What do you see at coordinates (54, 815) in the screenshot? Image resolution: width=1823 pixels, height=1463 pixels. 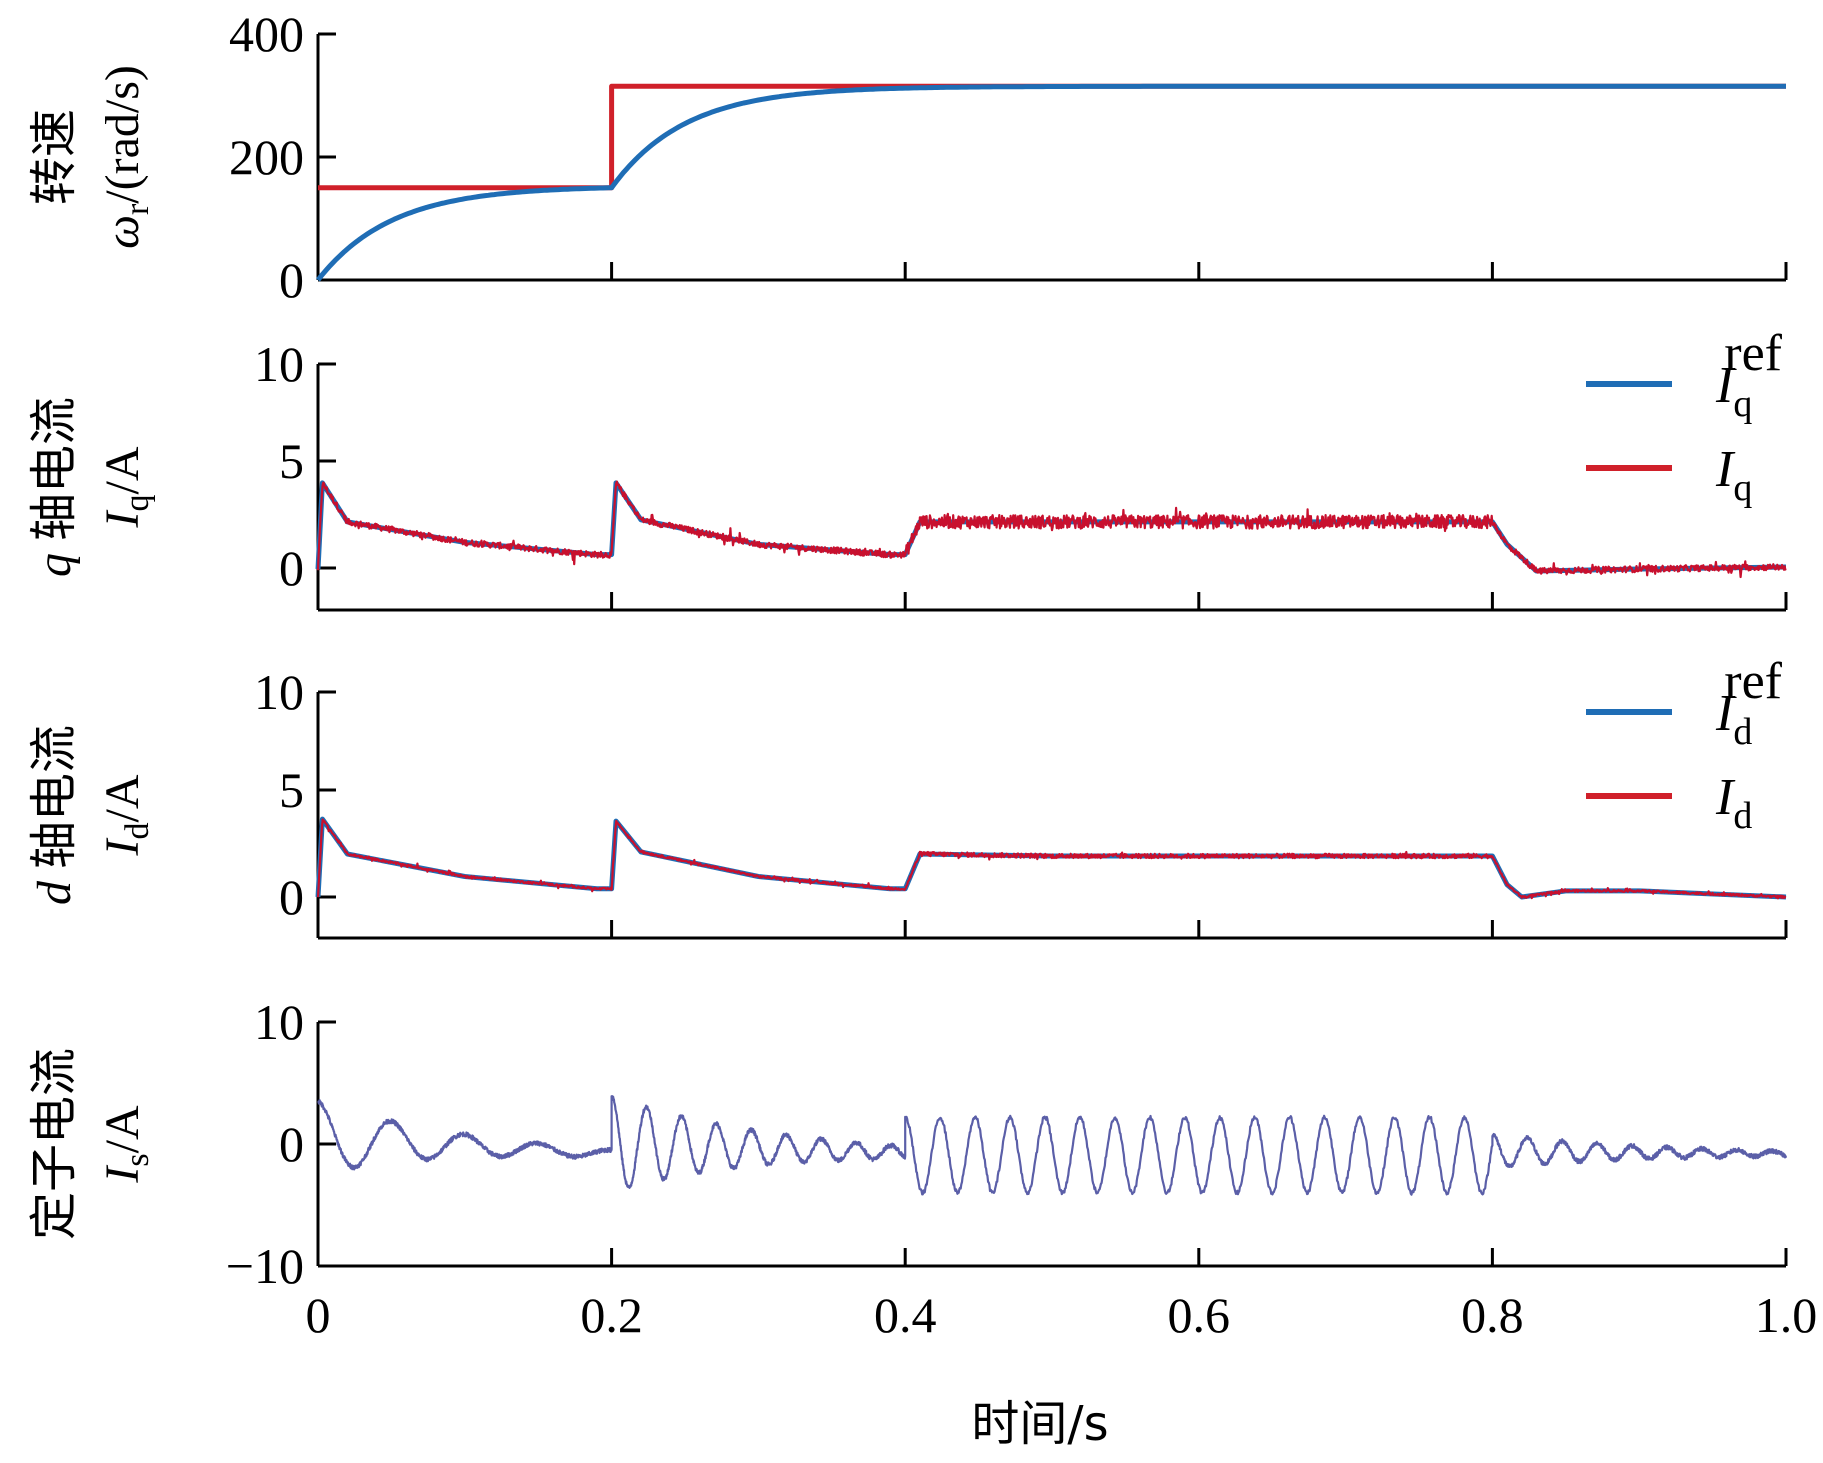 I see `y-axis-label-line1: d 轴电流` at bounding box center [54, 815].